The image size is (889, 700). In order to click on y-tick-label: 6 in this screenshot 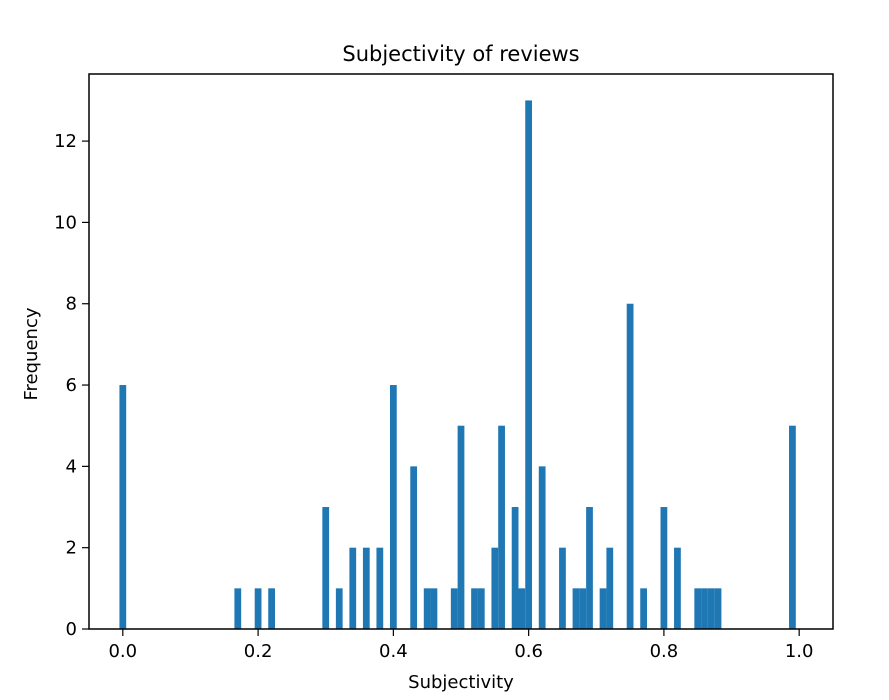, I will do `click(71, 385)`.